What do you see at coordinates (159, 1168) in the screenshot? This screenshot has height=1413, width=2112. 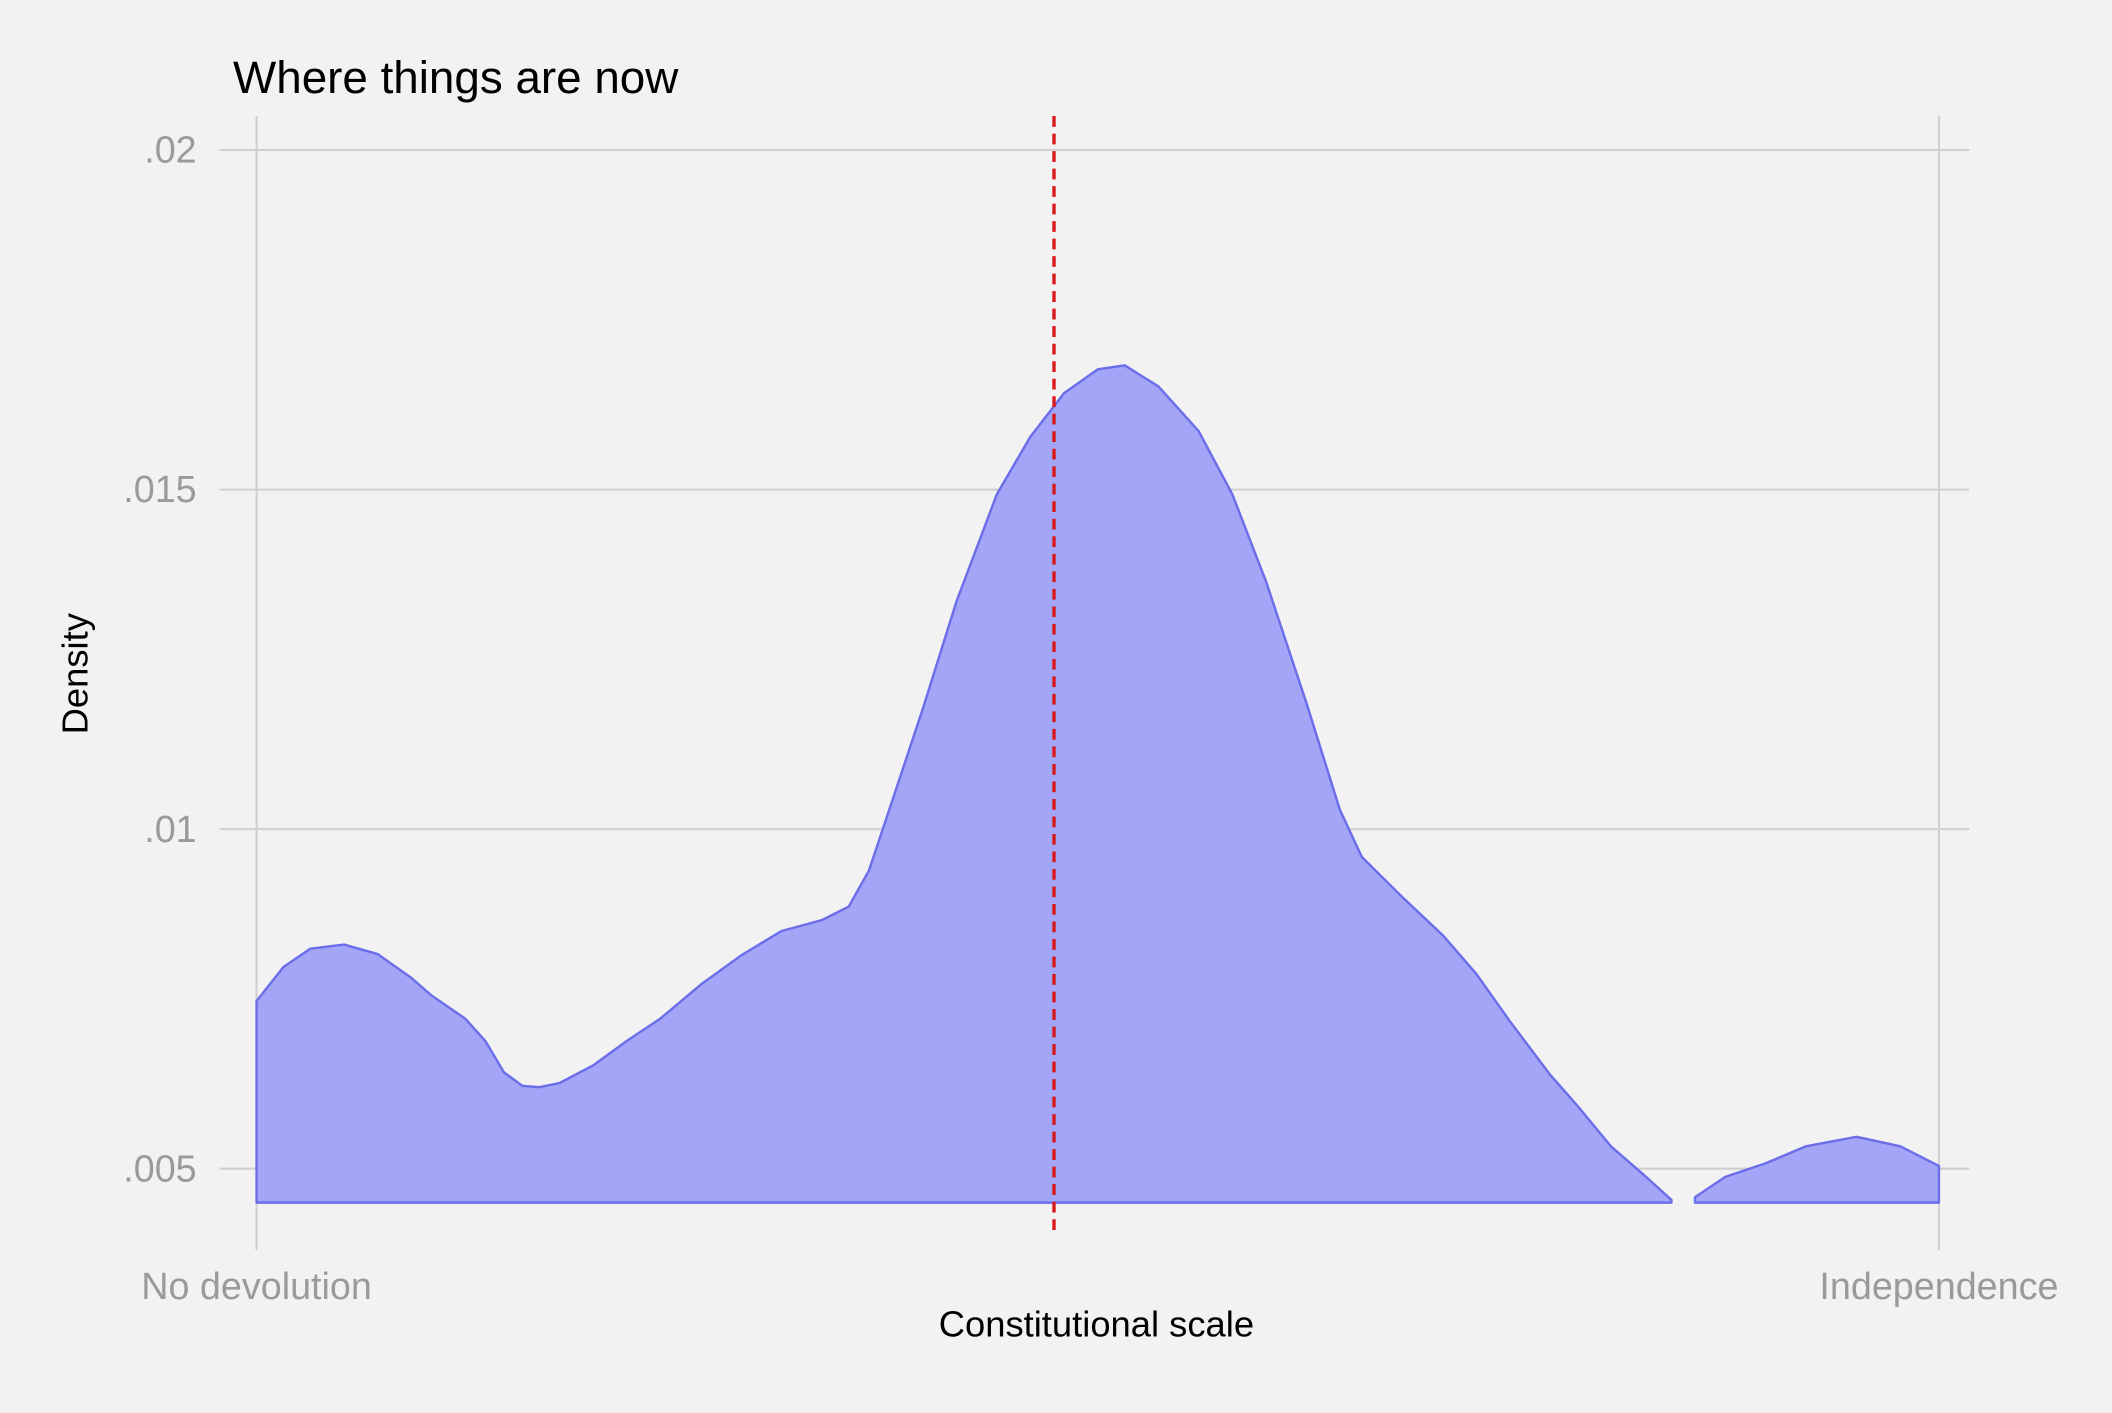 I see `y-tick-label: .005` at bounding box center [159, 1168].